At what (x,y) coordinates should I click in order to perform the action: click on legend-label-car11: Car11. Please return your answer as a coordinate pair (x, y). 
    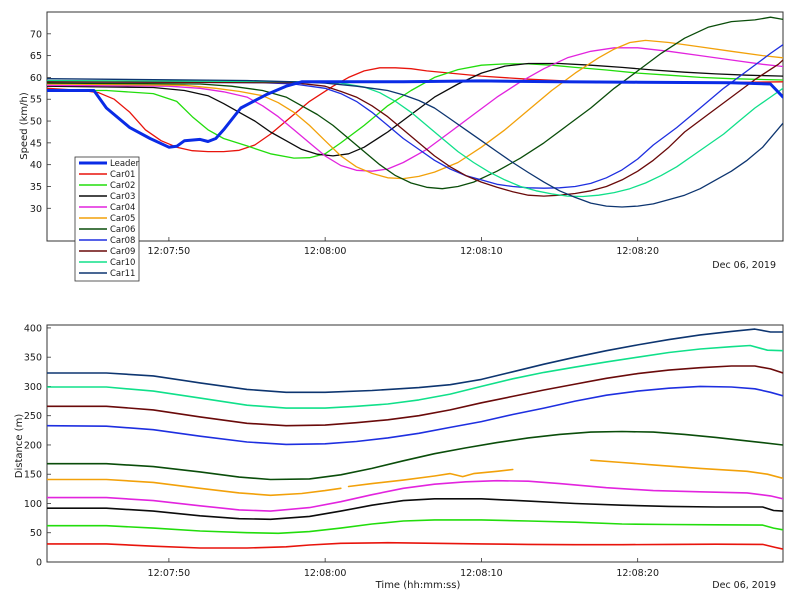
    Looking at the image, I should click on (122, 274).